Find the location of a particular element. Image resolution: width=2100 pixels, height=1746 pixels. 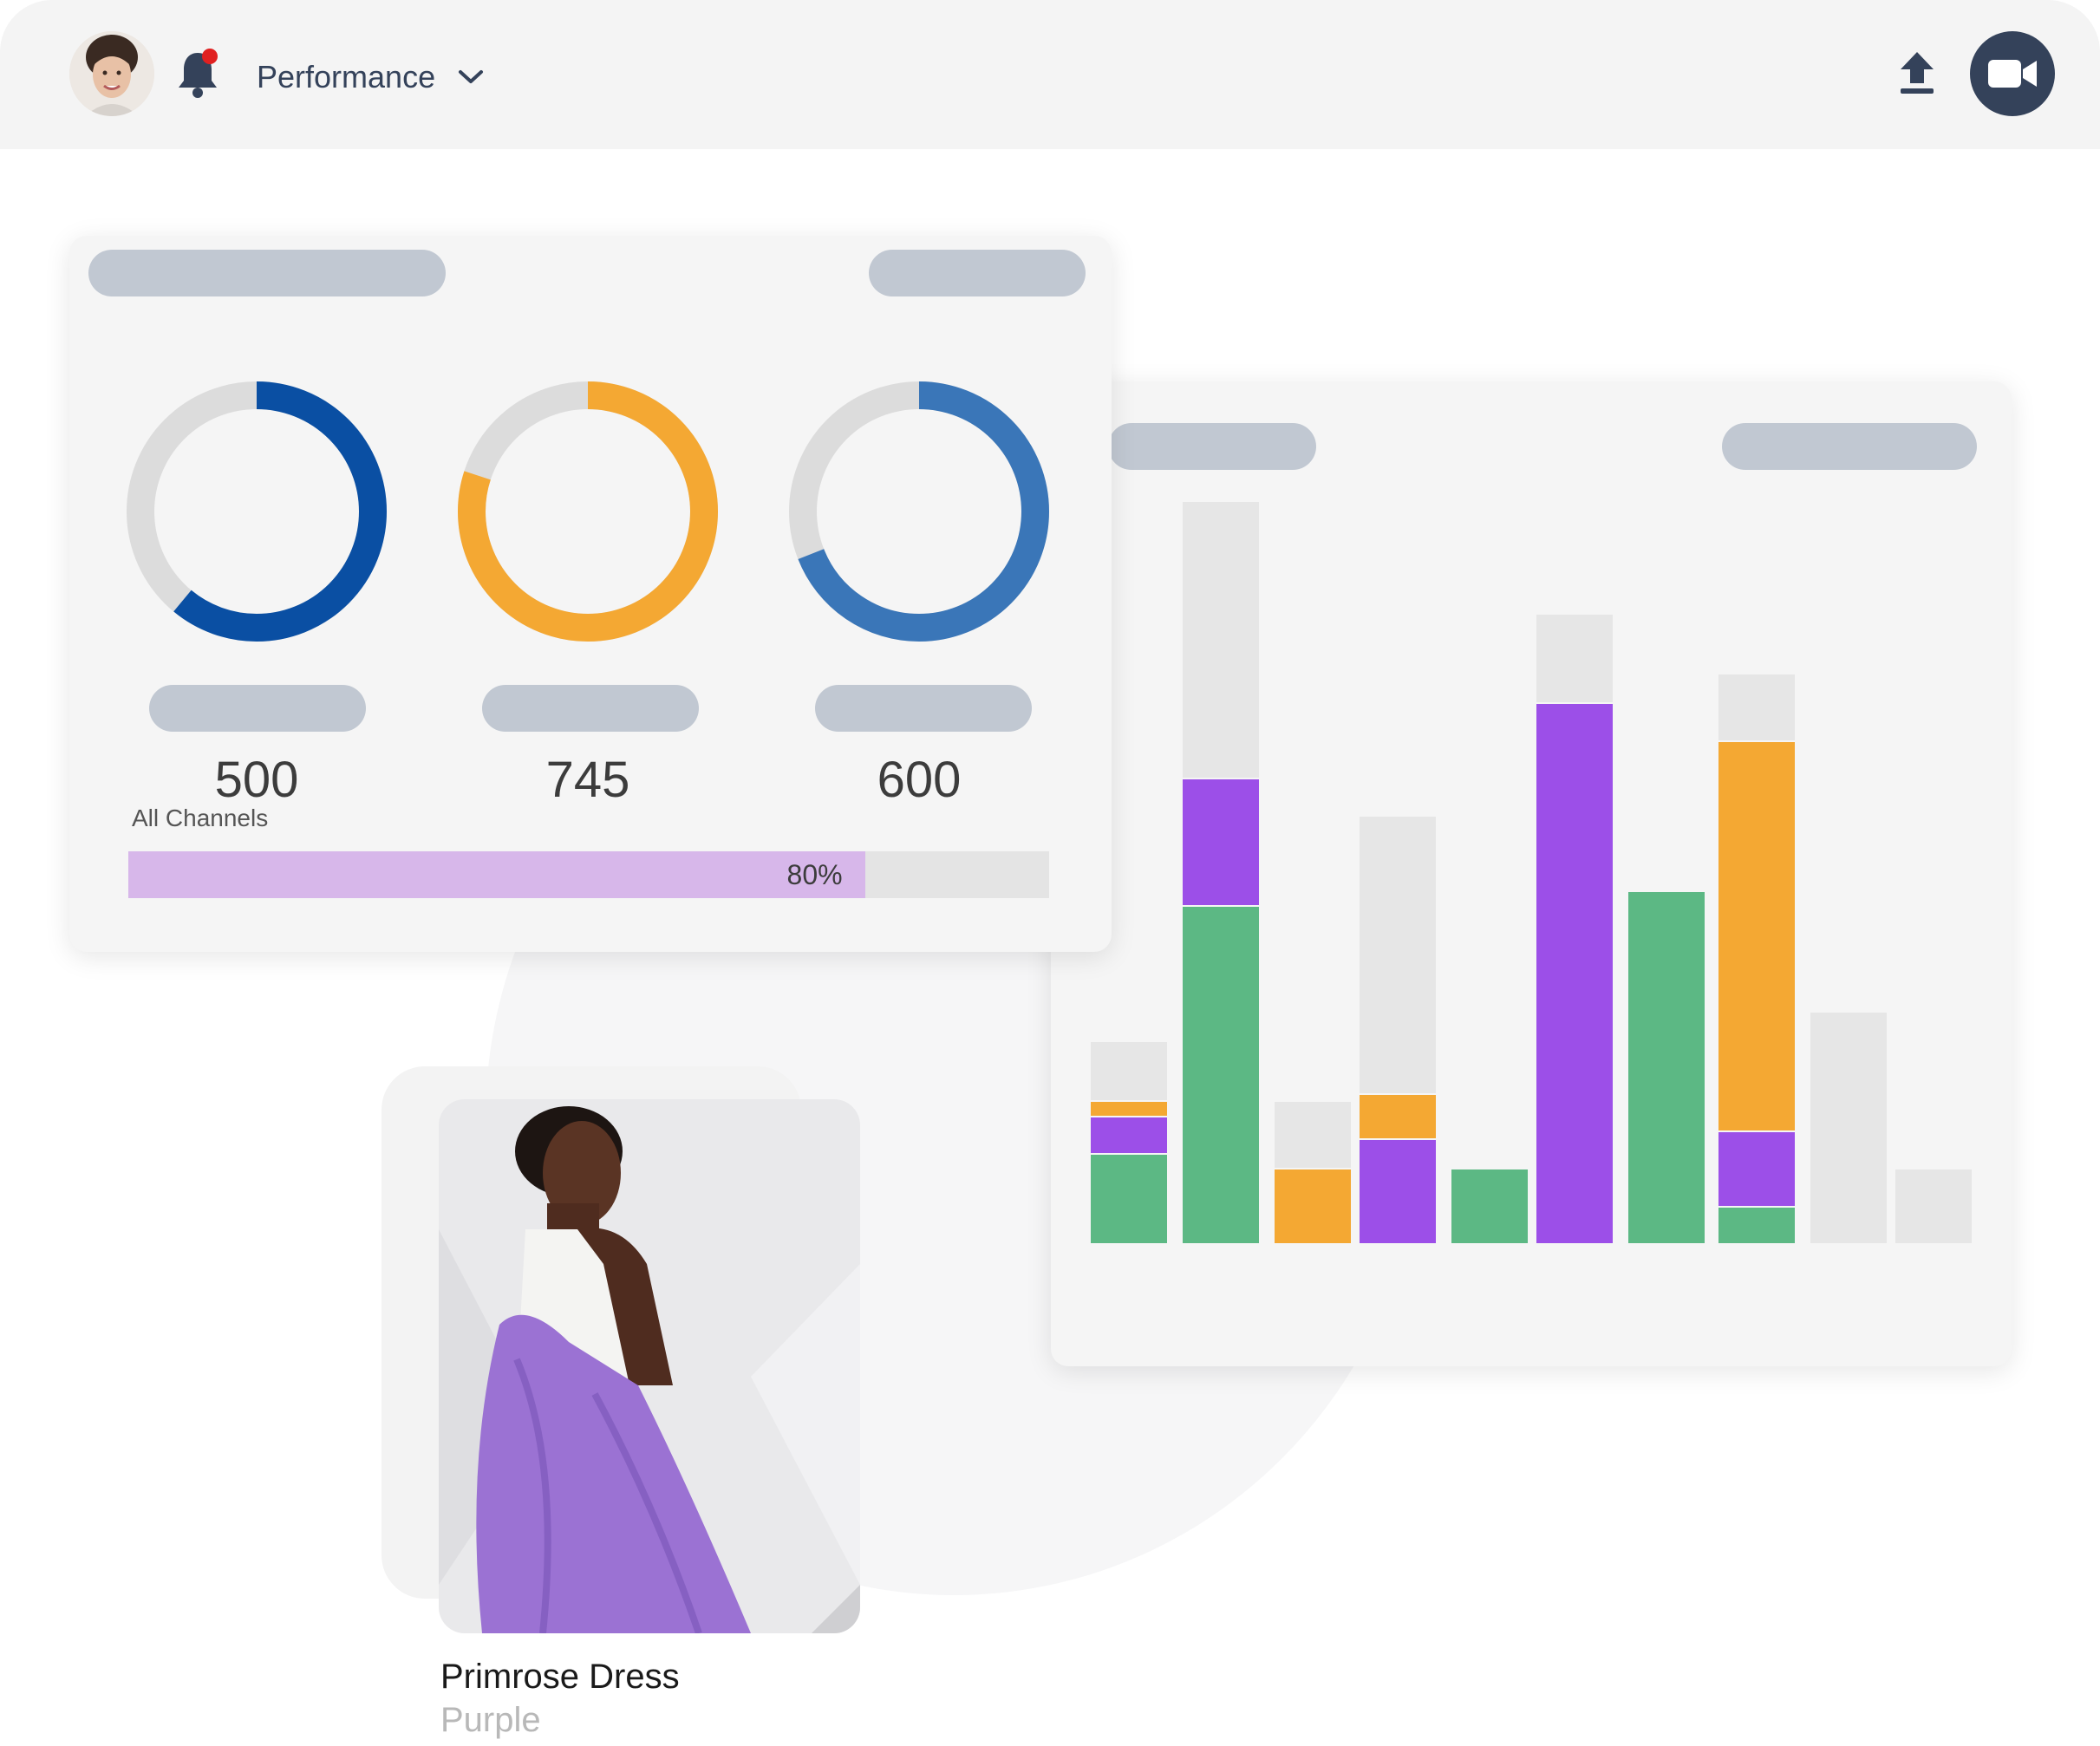

video-camera-icon is located at coordinates (2013, 74).